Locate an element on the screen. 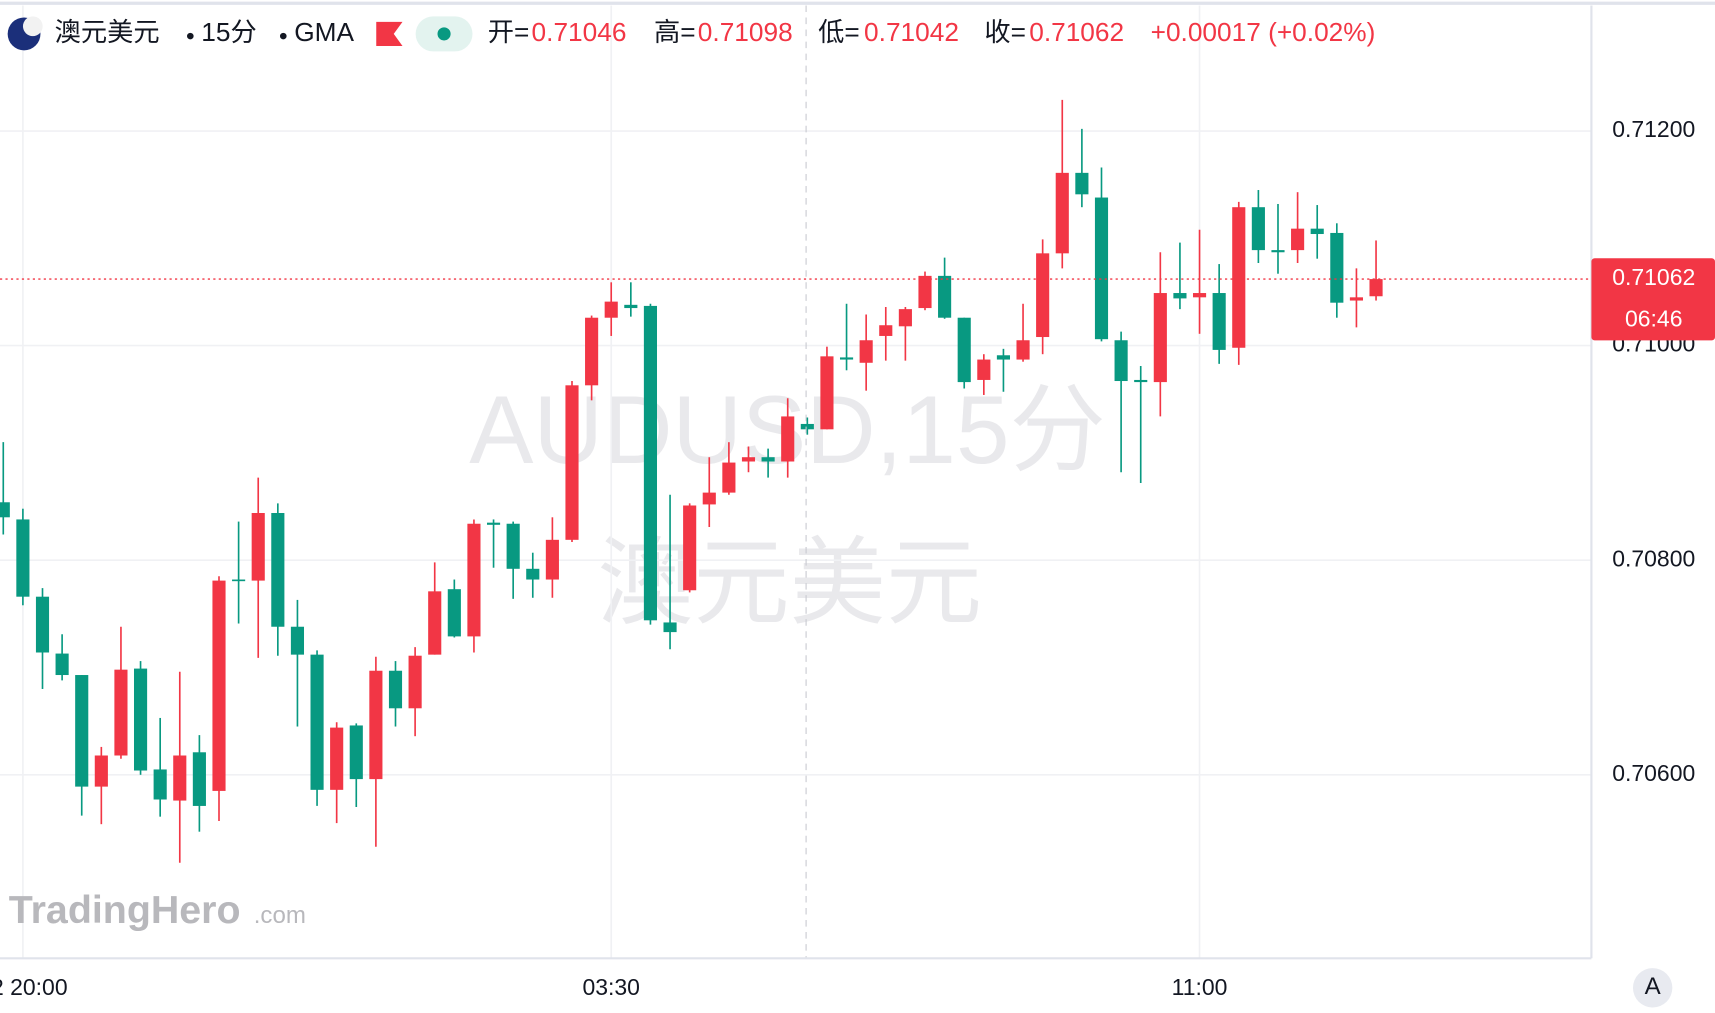 This screenshot has height=1013, width=1715. y-tick-label: 0.70600 is located at coordinates (1653, 773).